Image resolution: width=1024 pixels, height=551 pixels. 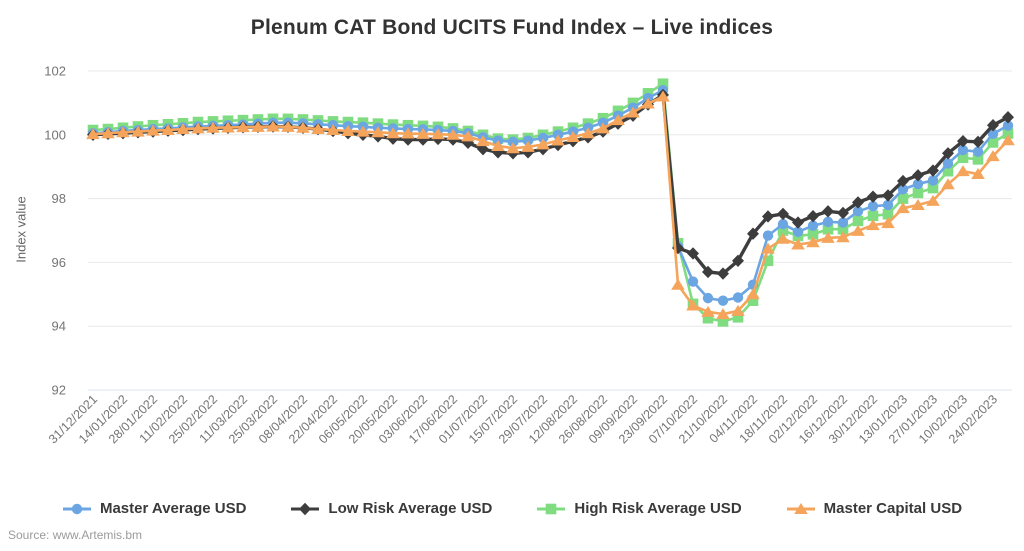 What do you see at coordinates (59, 198) in the screenshot?
I see `y-tick-label: 98` at bounding box center [59, 198].